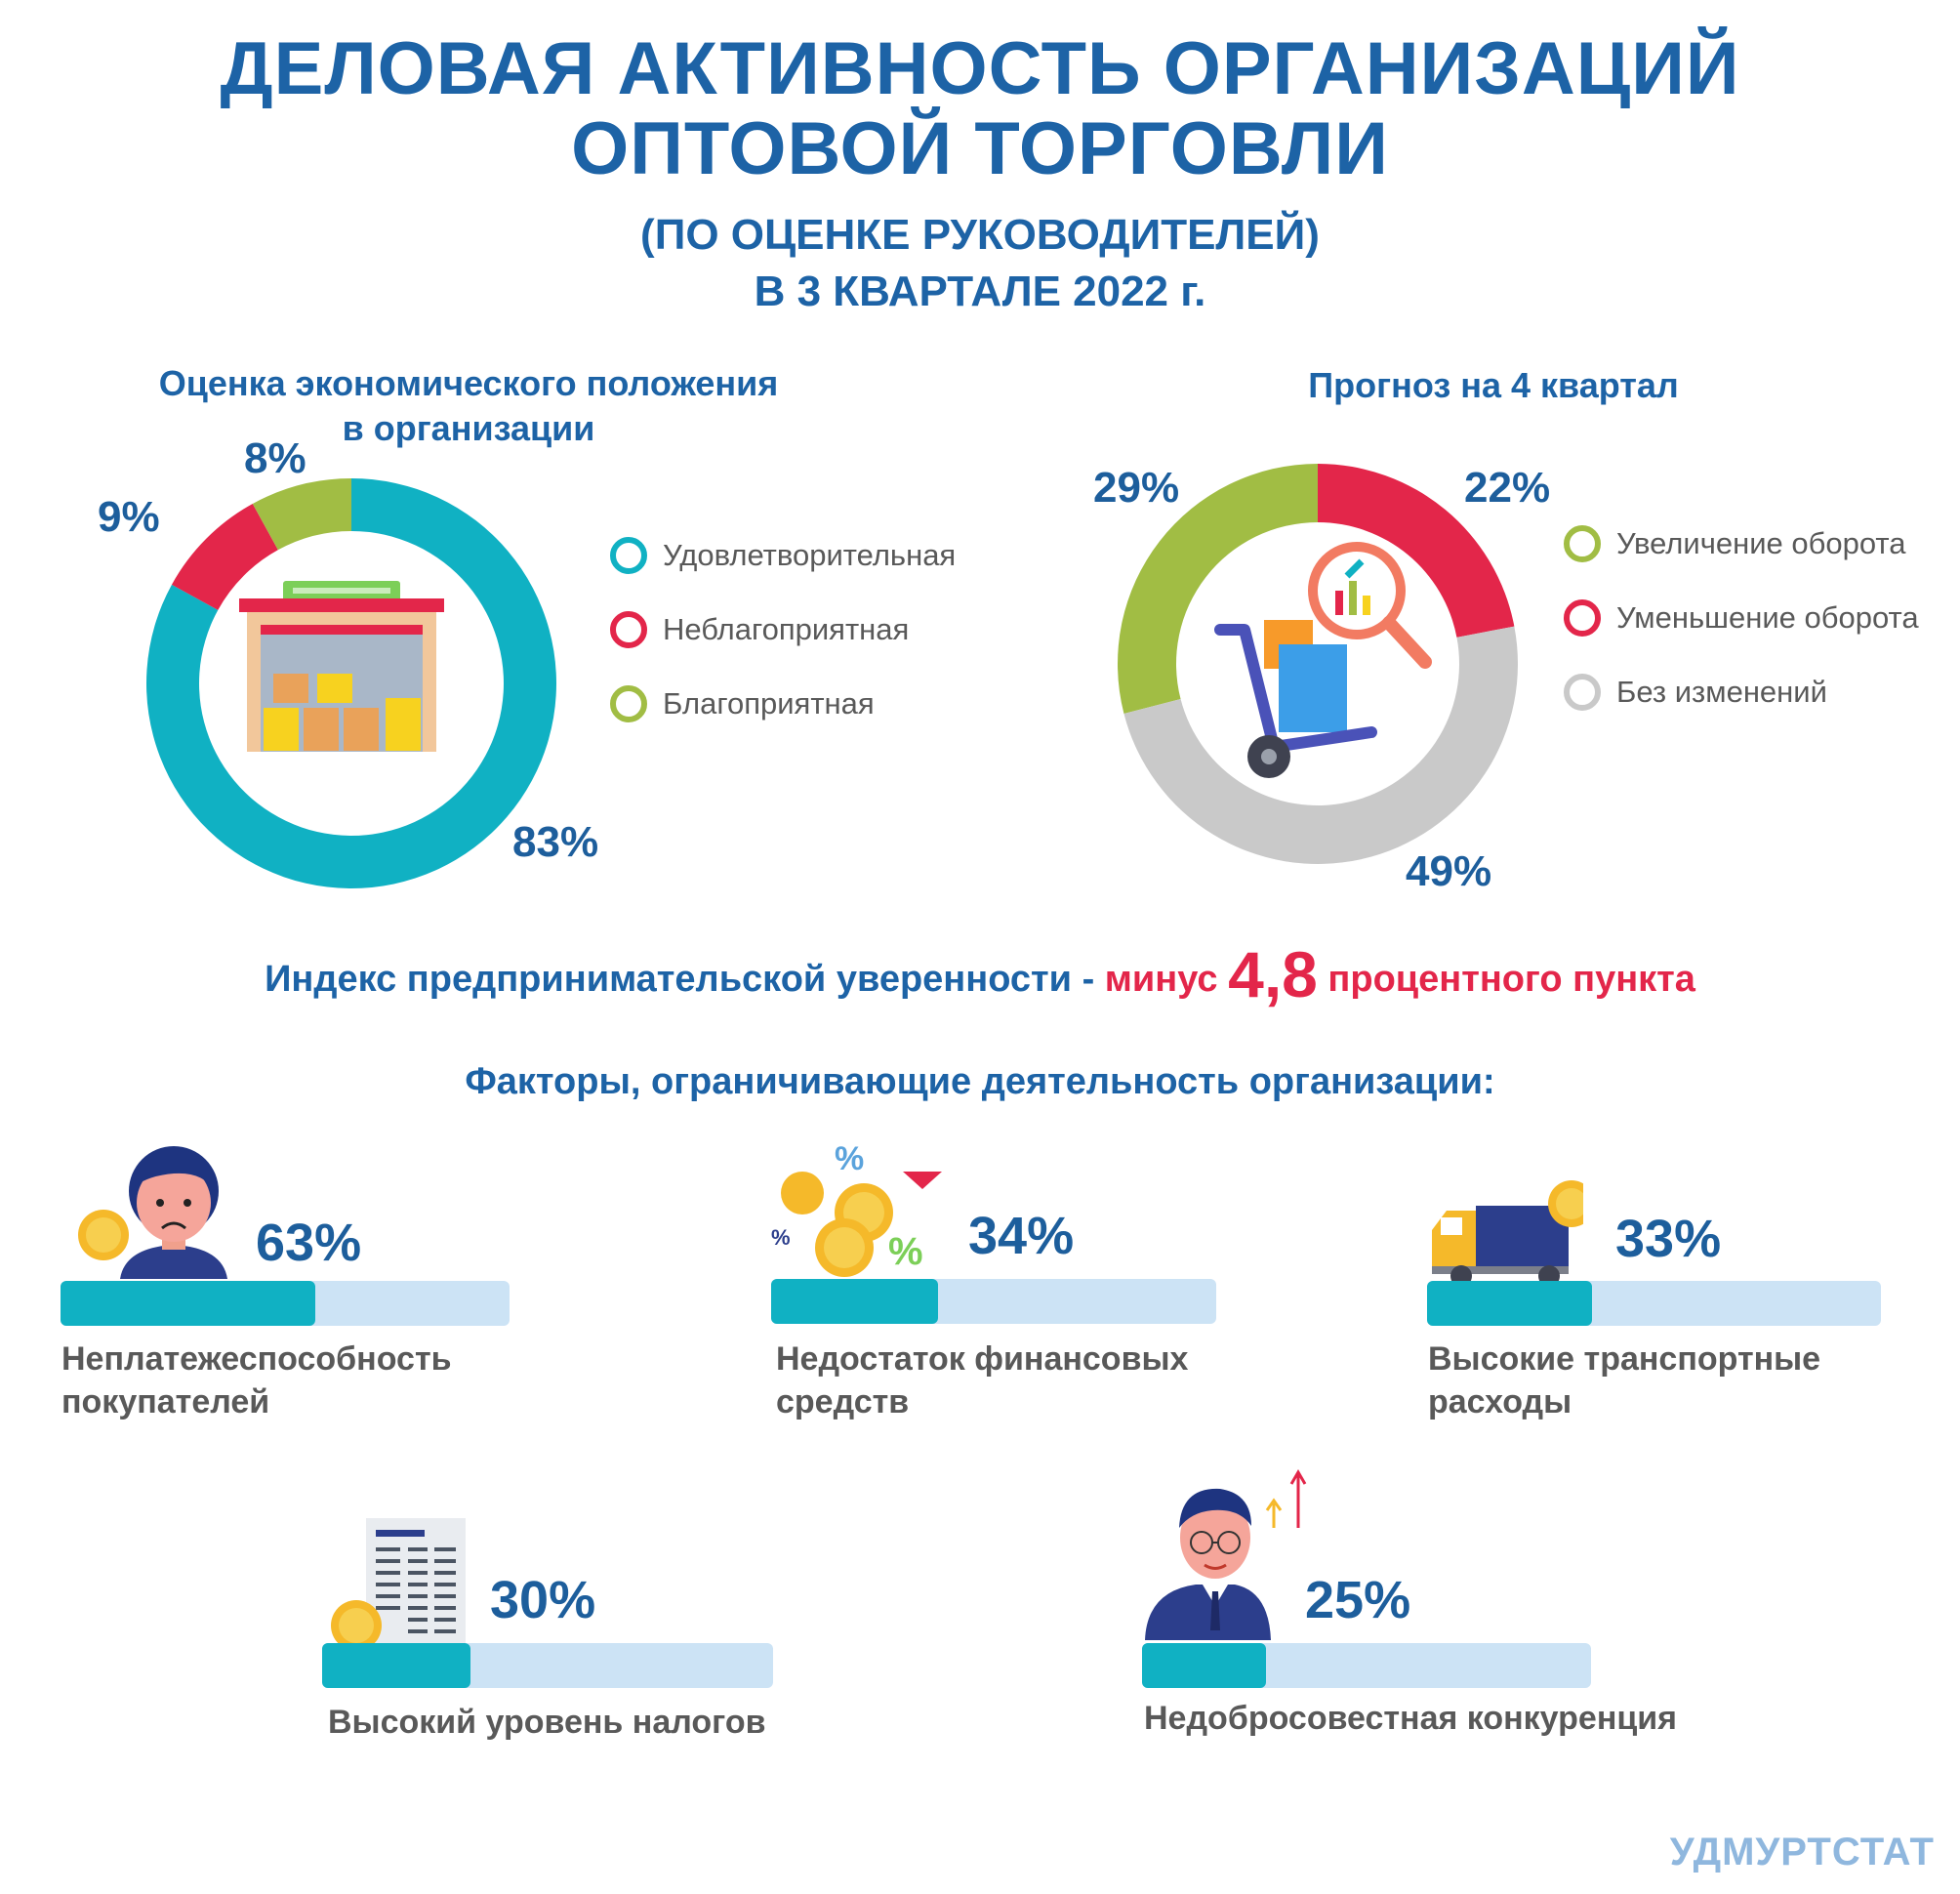 The width and height of the screenshot is (1960, 1894). Describe the element at coordinates (1417, 551) in the screenshot. I see `slice-turnover-decrease` at that location.